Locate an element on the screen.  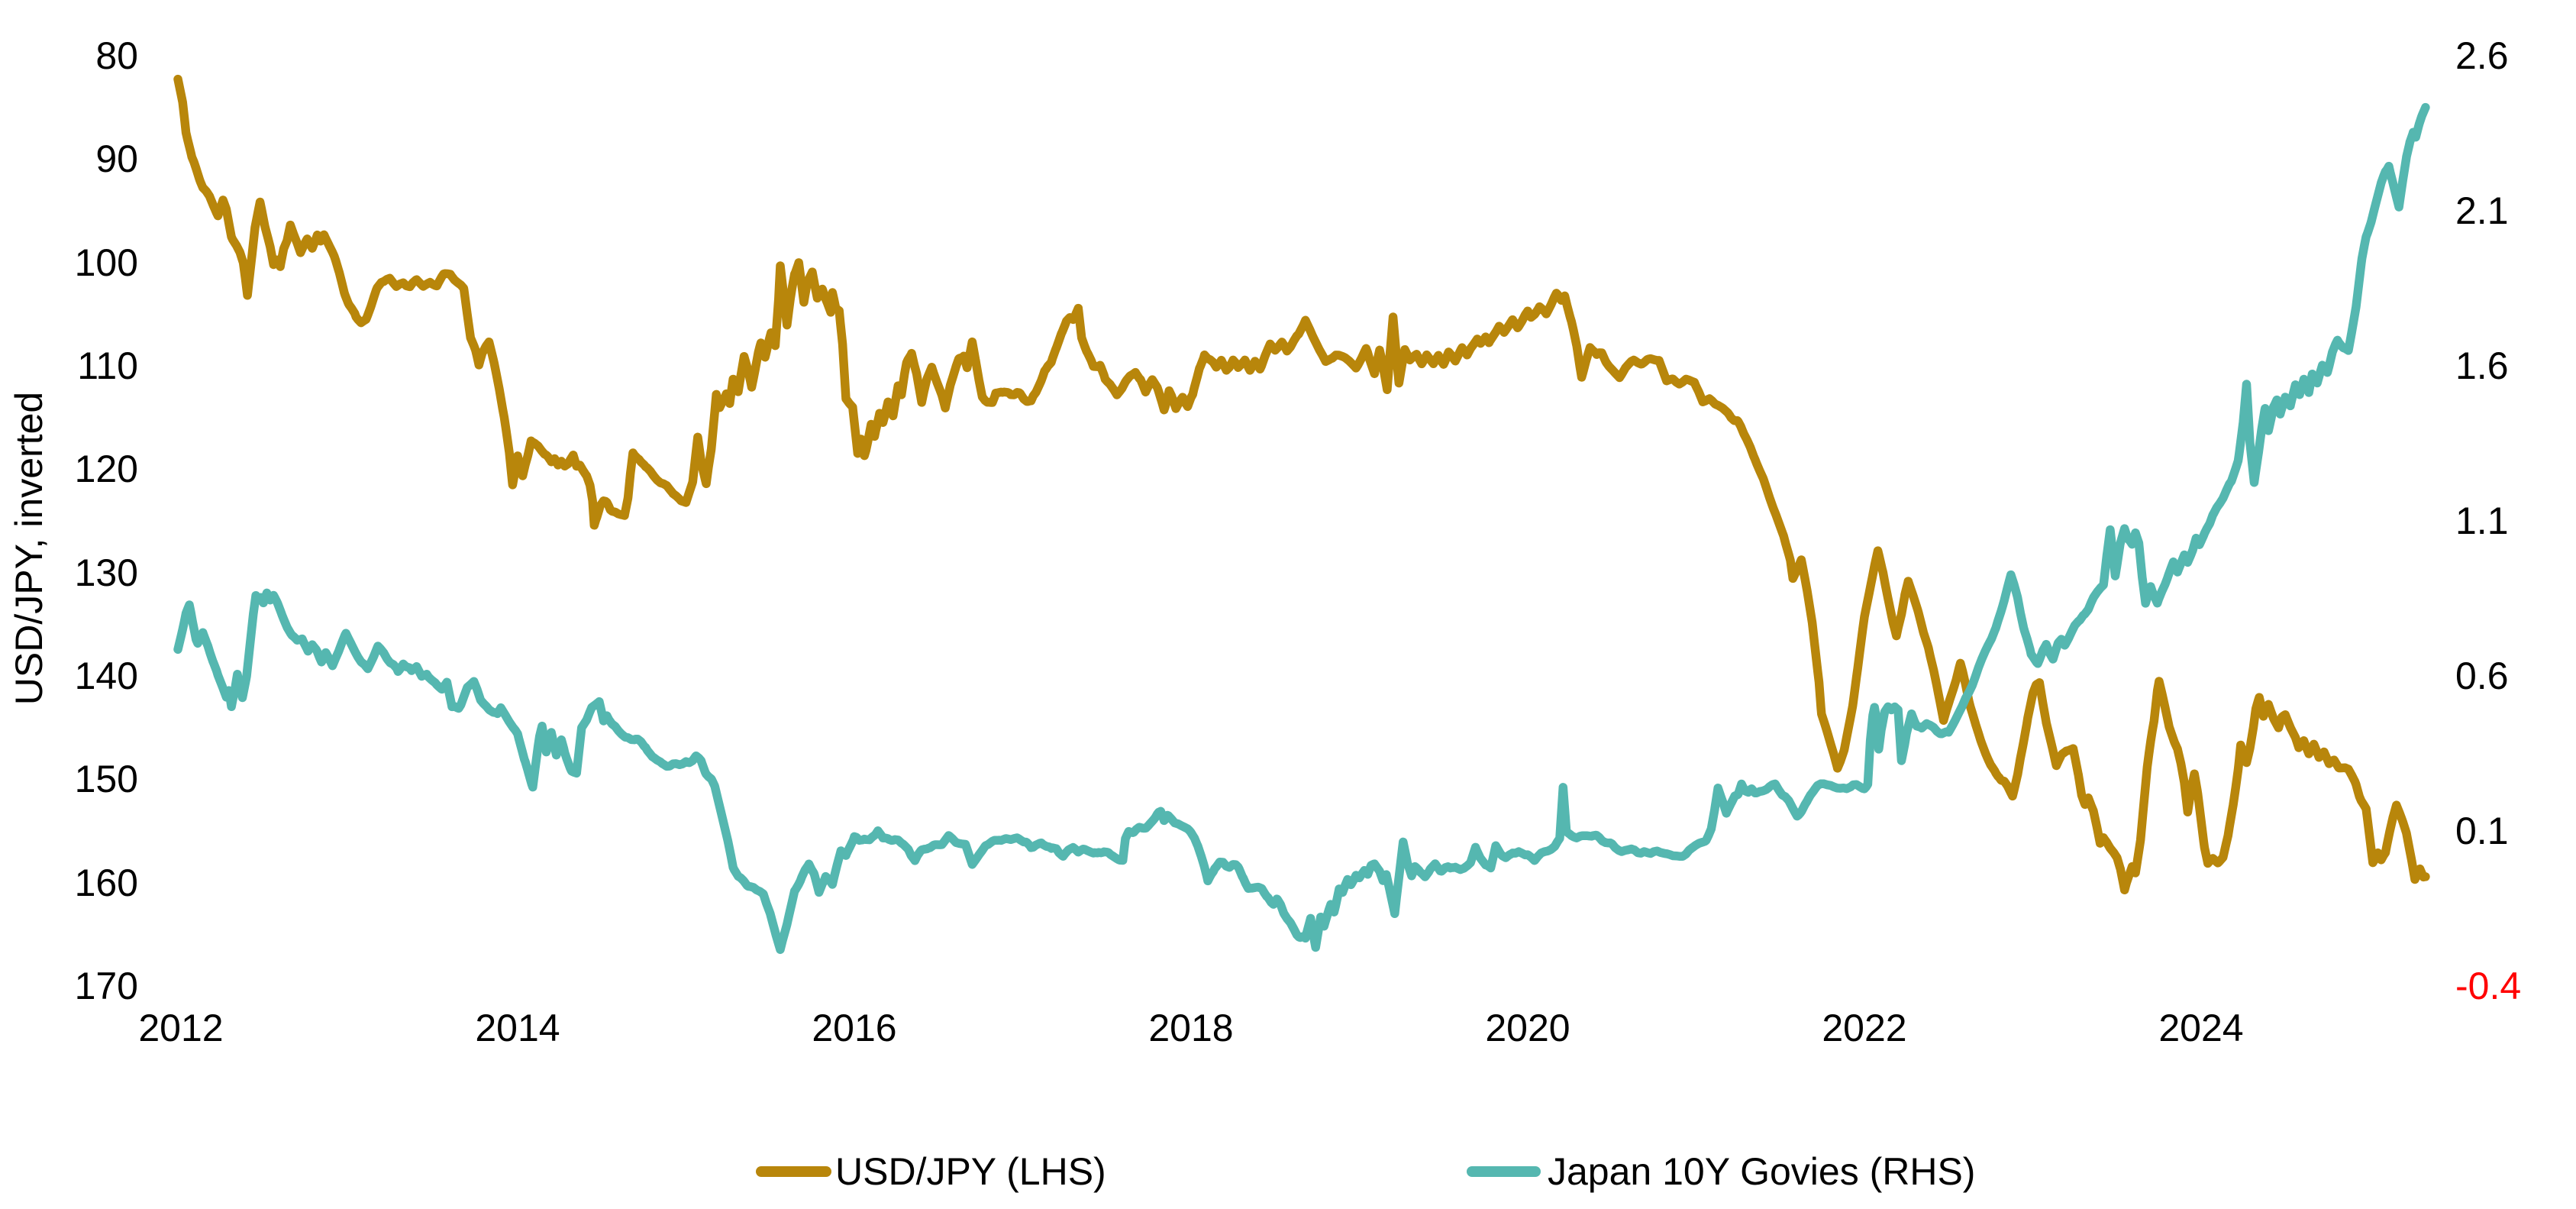
svg-text: 0.6 is located at coordinates (2482, 676).